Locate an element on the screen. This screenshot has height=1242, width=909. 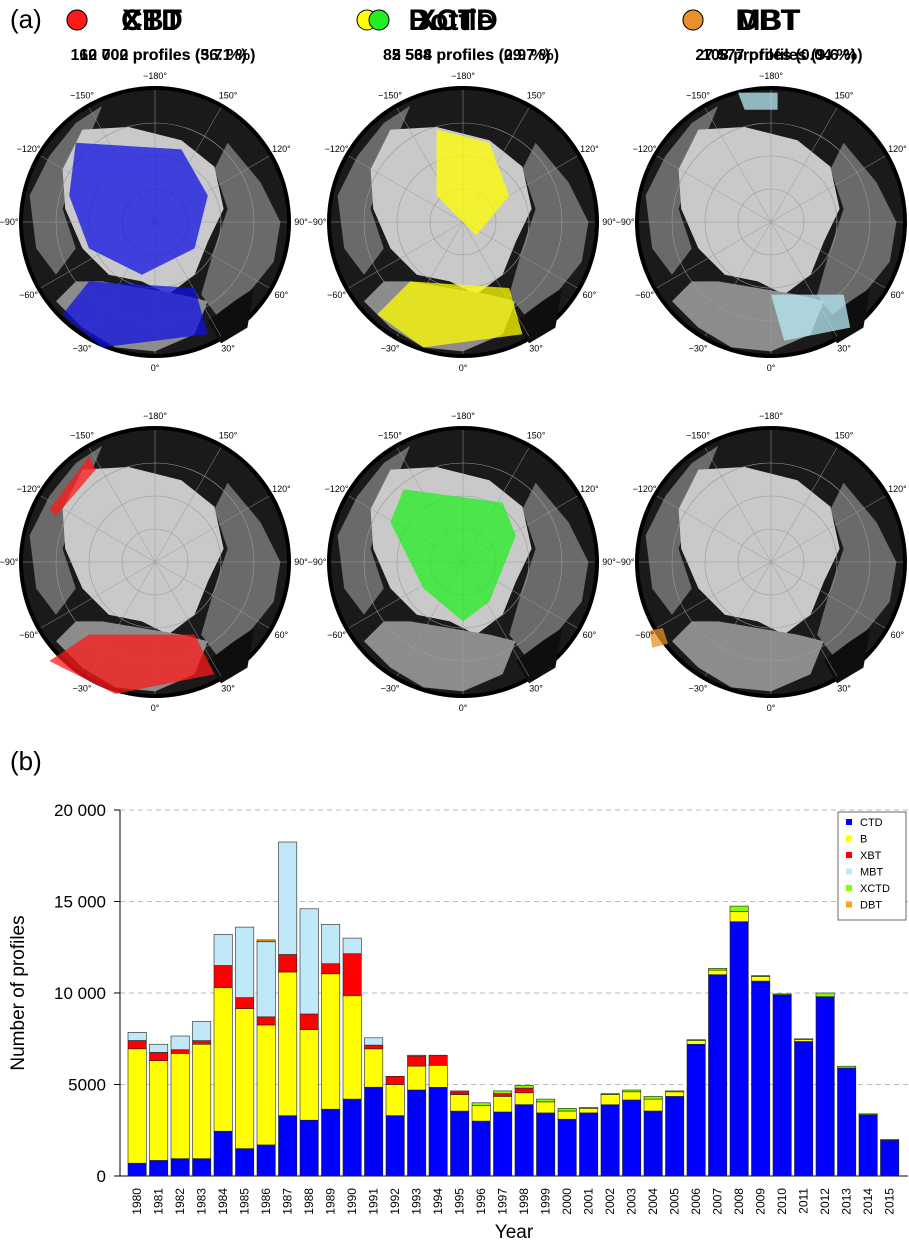
legend-label: XBT is located at coordinates (871, 856).